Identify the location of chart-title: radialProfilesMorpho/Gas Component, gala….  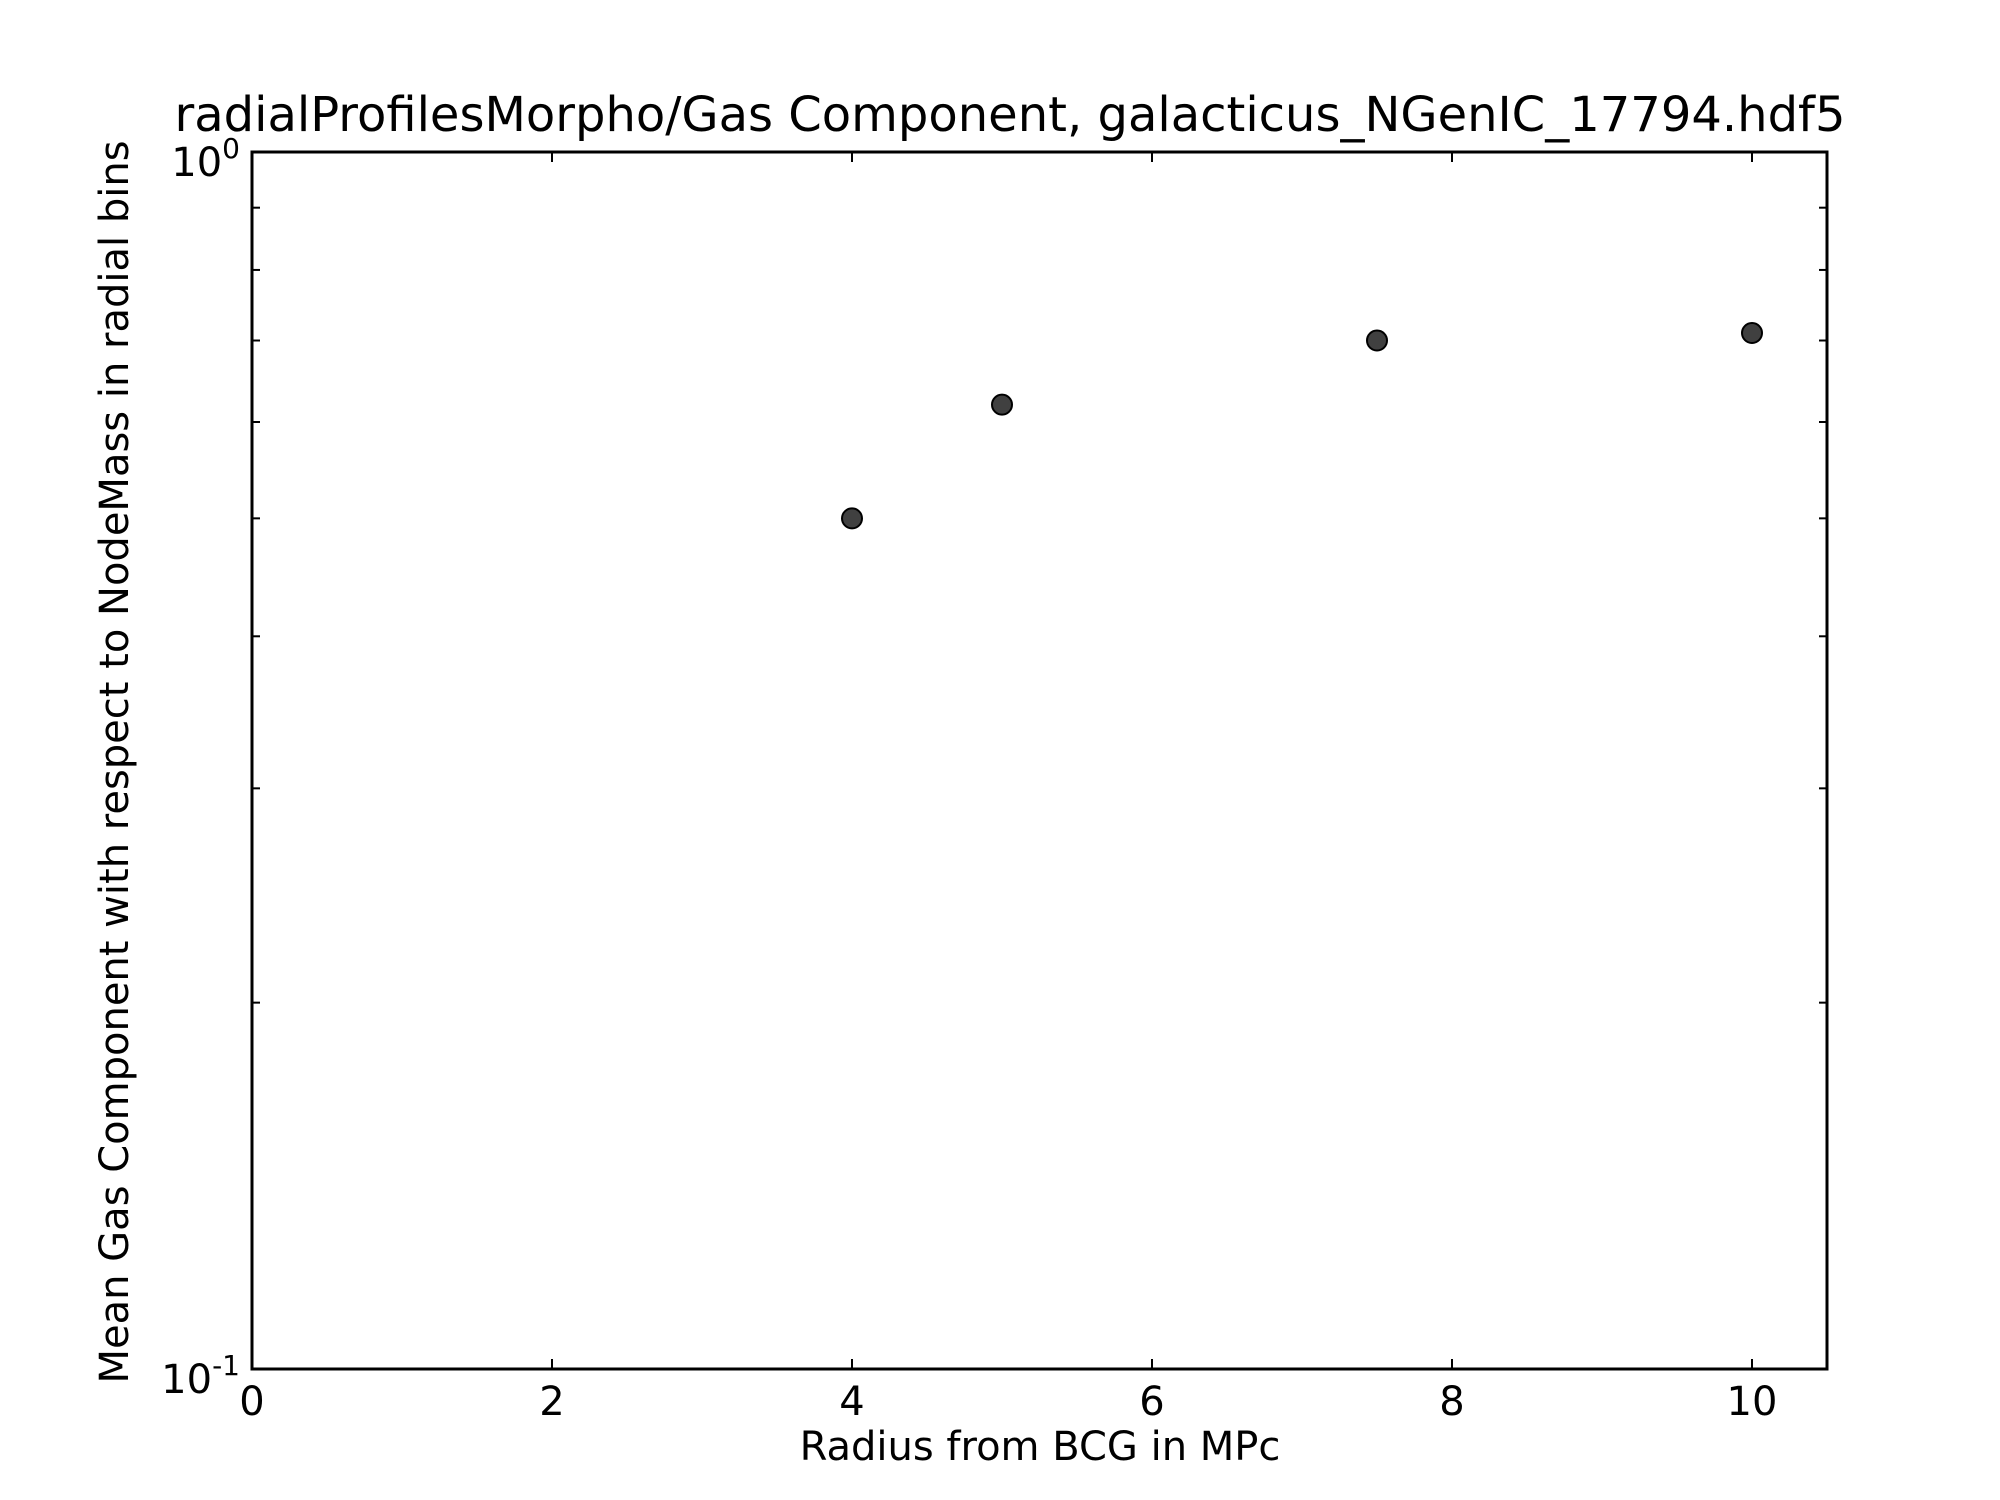
(1010, 115).